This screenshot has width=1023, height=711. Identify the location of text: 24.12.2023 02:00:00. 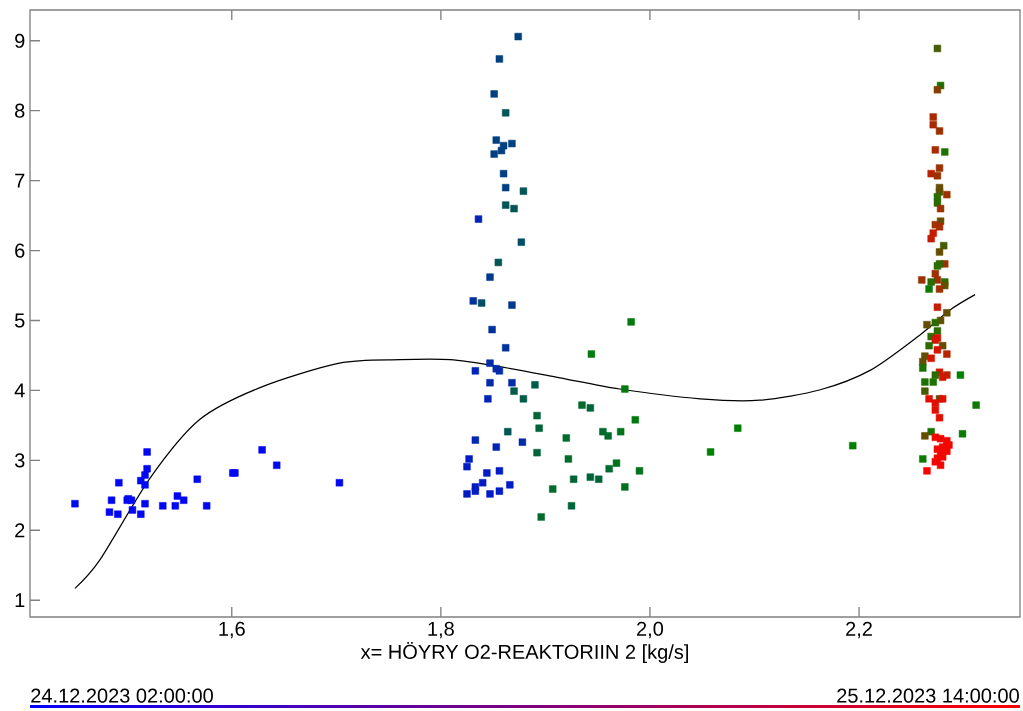
(122, 695).